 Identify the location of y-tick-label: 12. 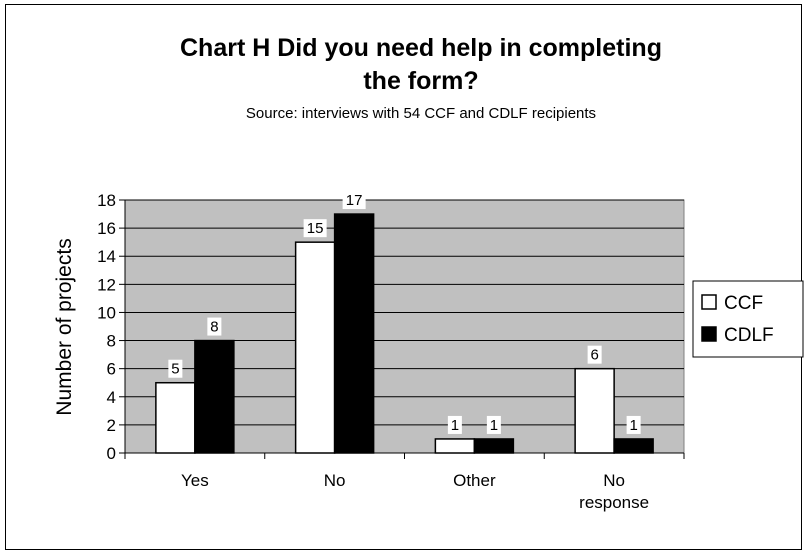
(106, 284).